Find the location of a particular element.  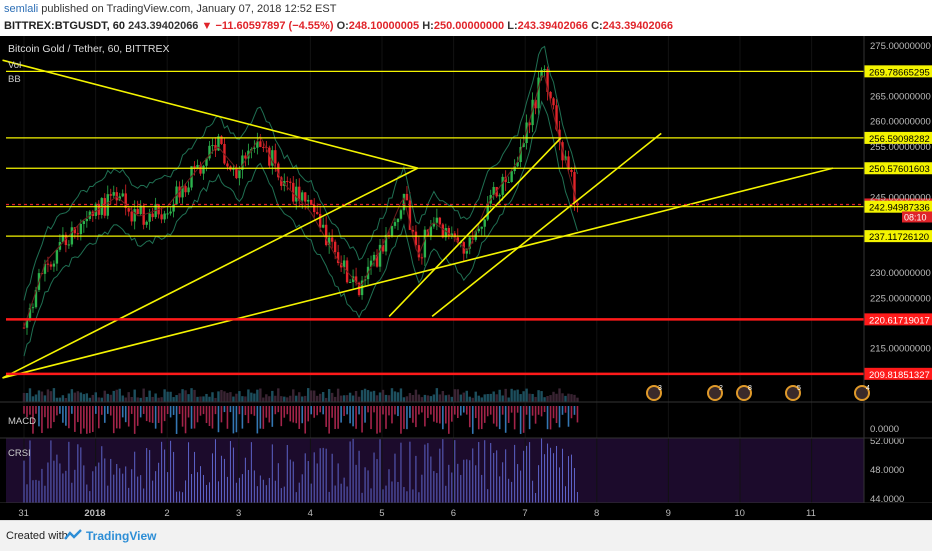

macd-tick-label: 0.0000 is located at coordinates (884, 429).